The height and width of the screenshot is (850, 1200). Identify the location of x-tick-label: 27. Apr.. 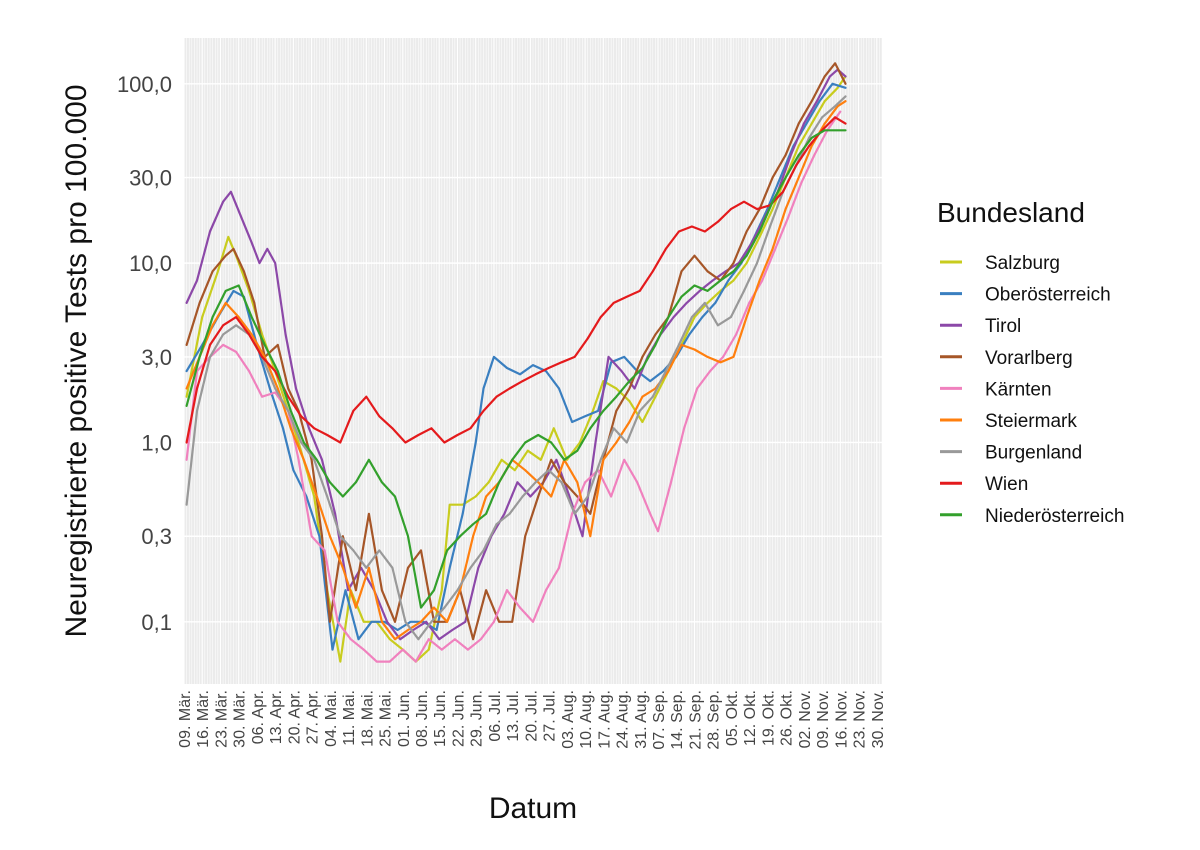
(313, 717).